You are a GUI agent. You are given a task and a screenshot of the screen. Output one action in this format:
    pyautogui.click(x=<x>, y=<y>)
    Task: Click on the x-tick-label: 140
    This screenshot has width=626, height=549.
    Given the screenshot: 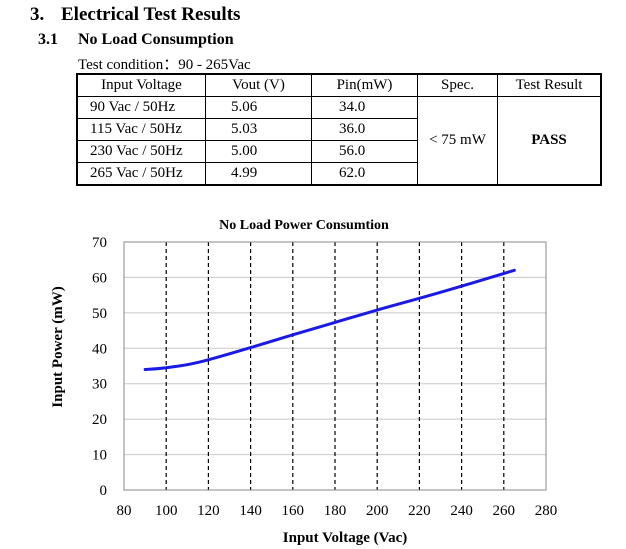 What is the action you would take?
    pyautogui.click(x=250, y=511)
    